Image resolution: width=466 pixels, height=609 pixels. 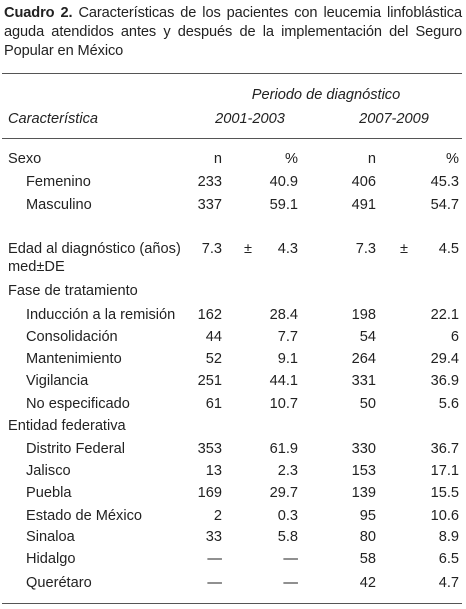 I want to click on row-label: med±DE, so click(x=36, y=267).